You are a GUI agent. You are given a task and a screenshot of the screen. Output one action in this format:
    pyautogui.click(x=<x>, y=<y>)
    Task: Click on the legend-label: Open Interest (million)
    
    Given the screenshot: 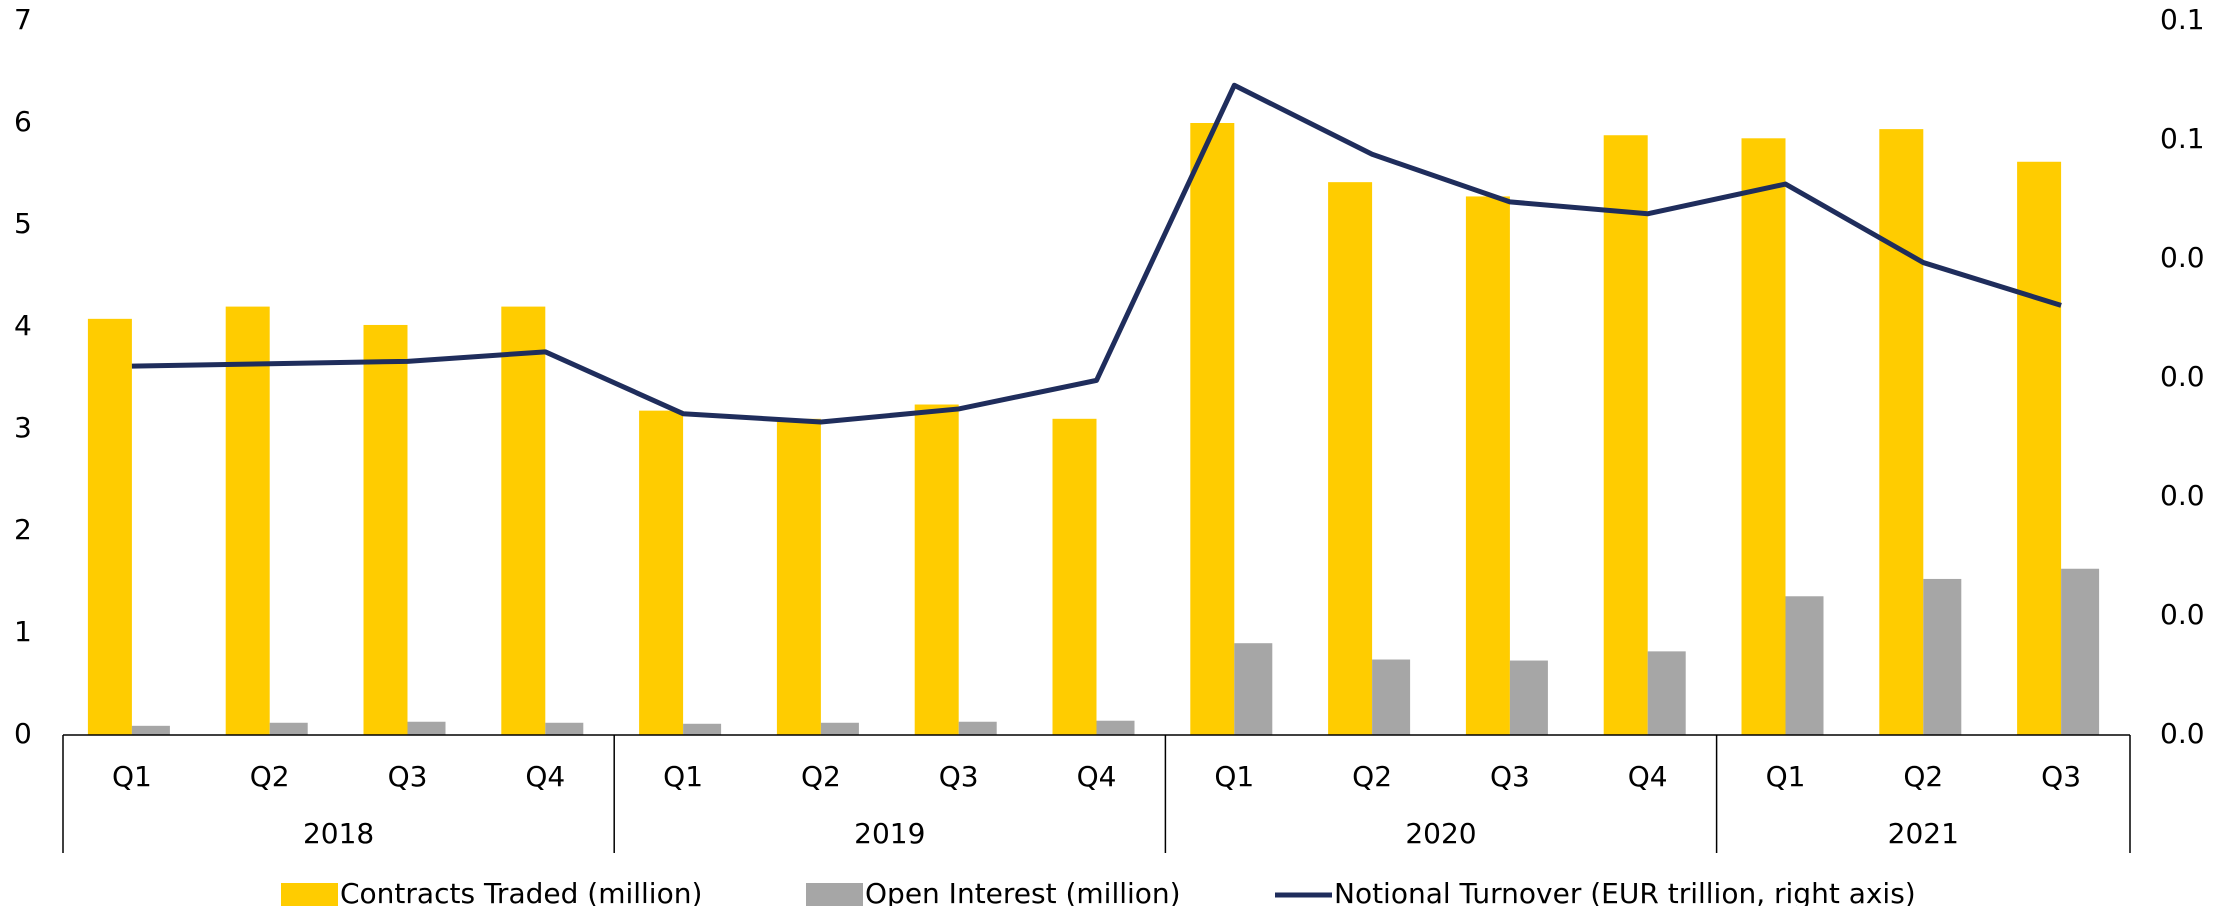 What is the action you would take?
    pyautogui.click(x=1023, y=891)
    